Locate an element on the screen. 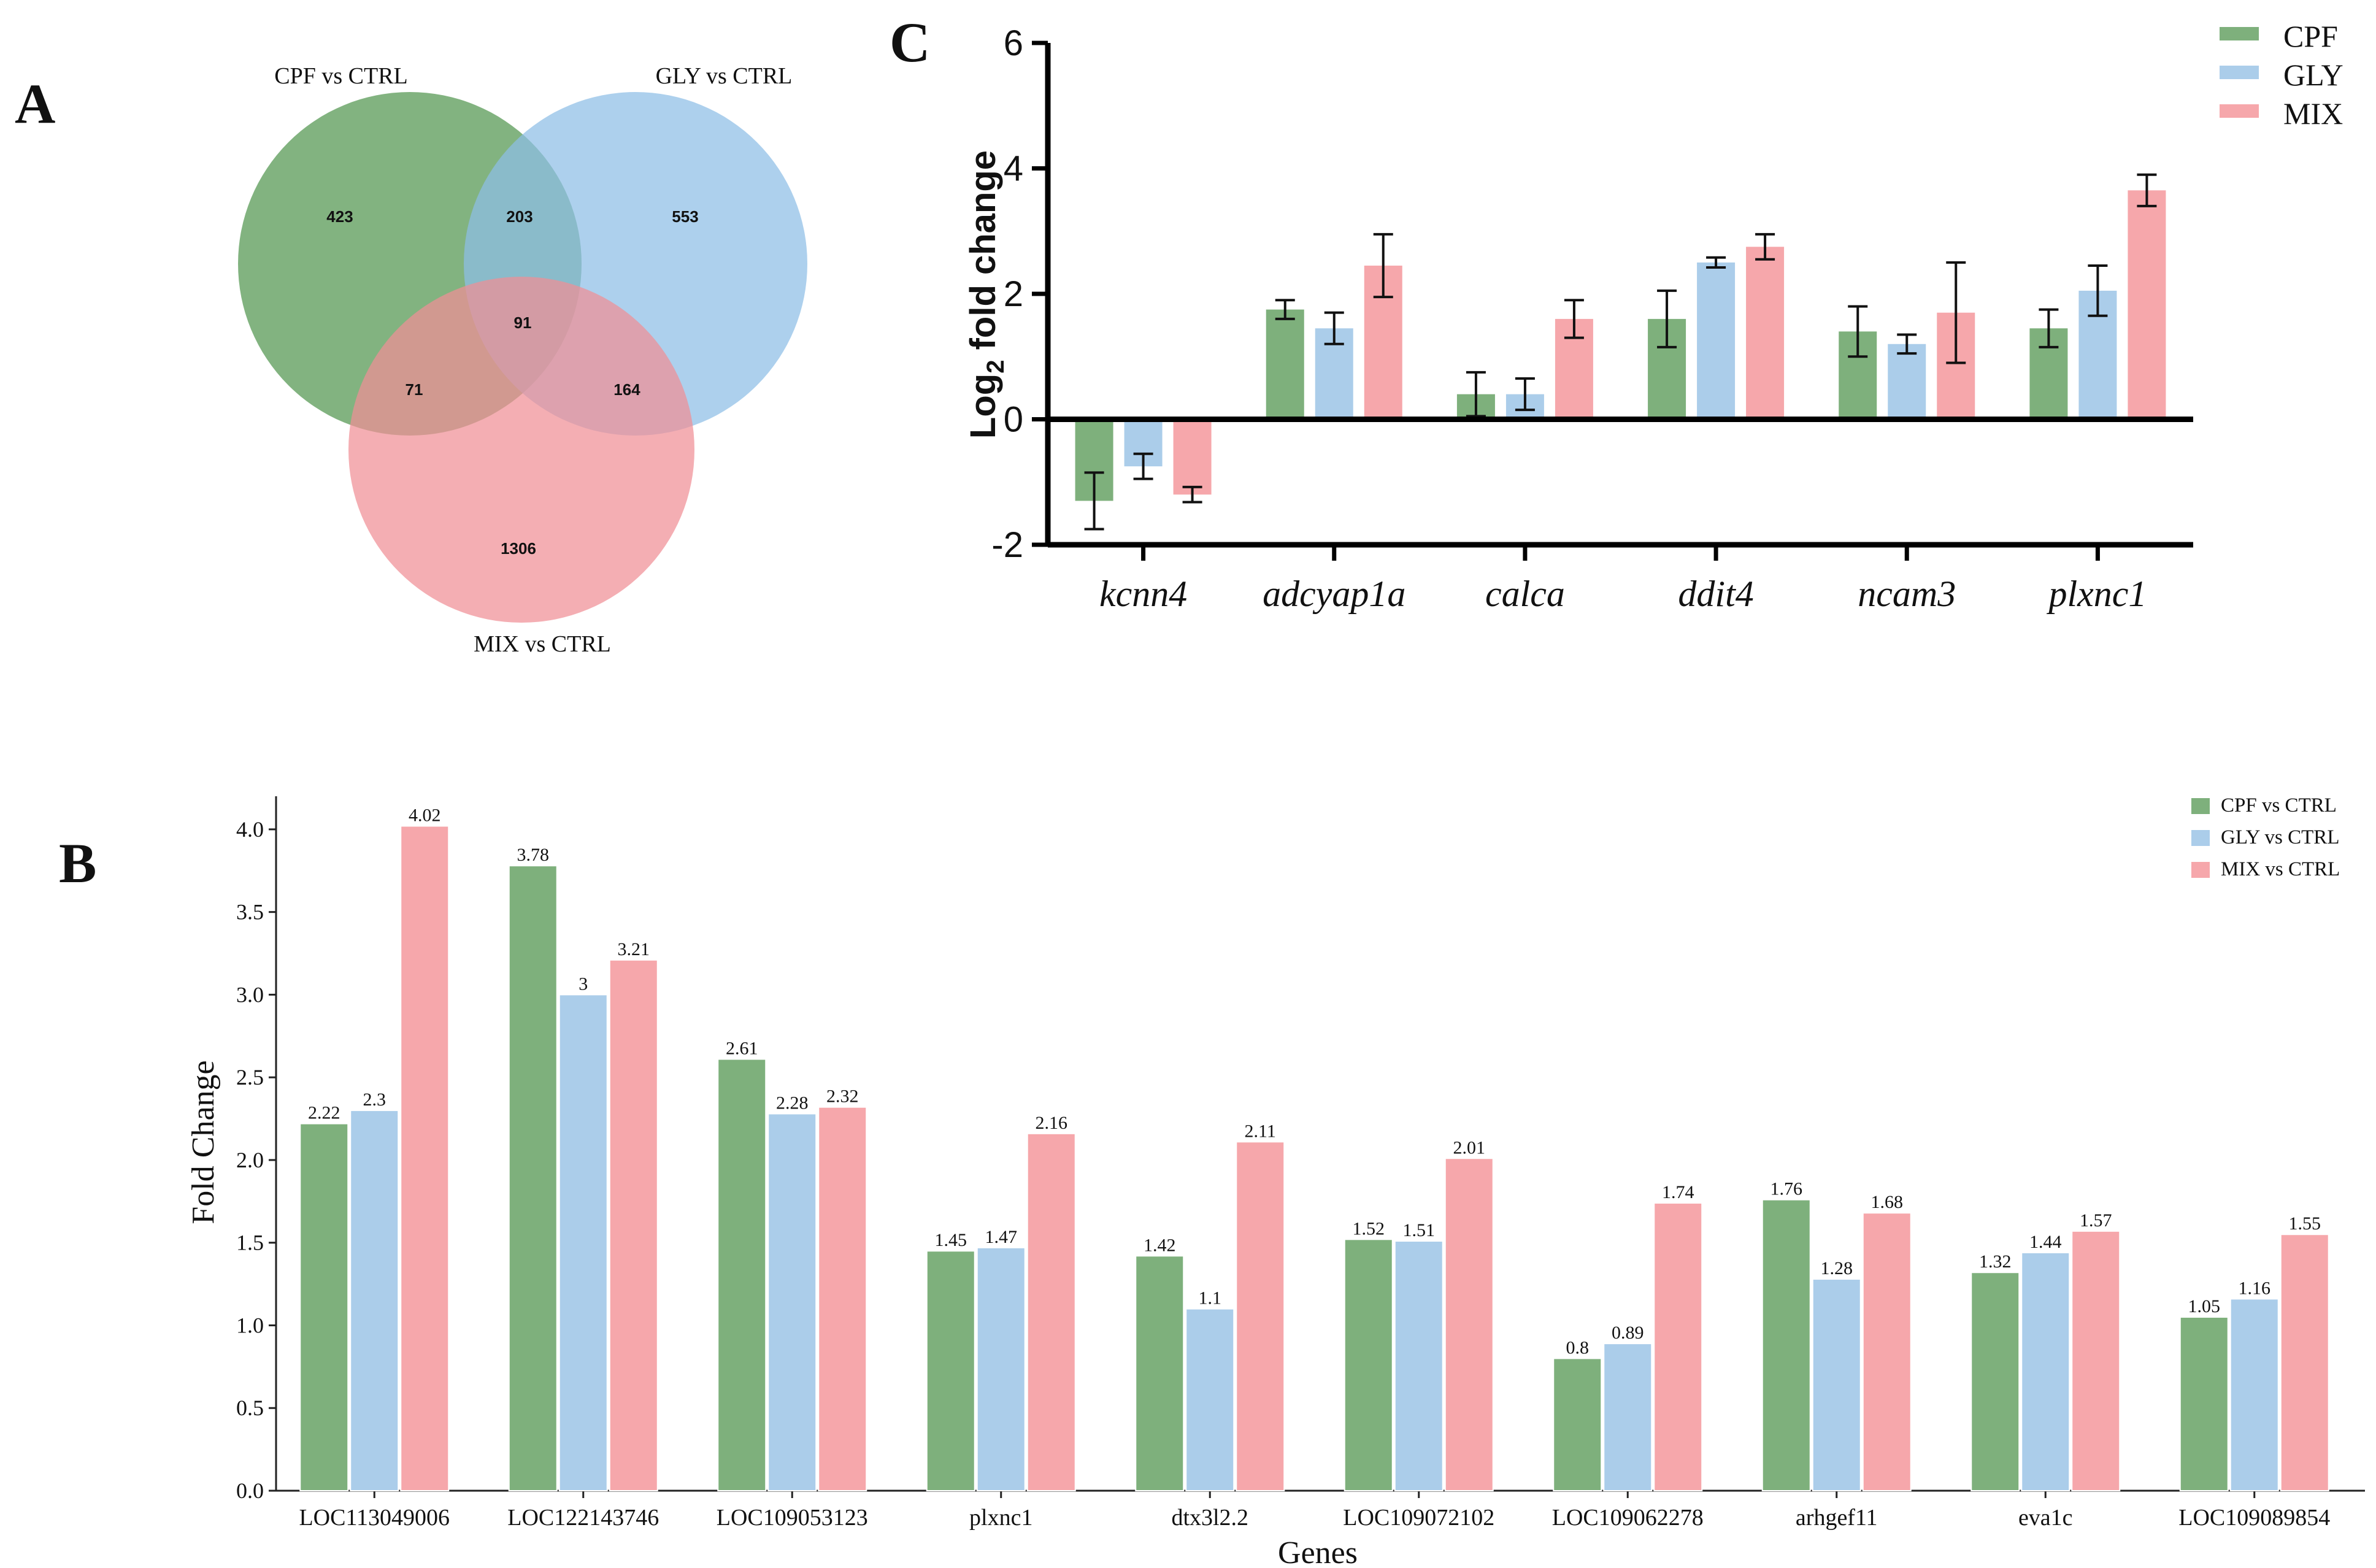  panel-b-bar-value-label: 0.89 is located at coordinates (1628, 1333).